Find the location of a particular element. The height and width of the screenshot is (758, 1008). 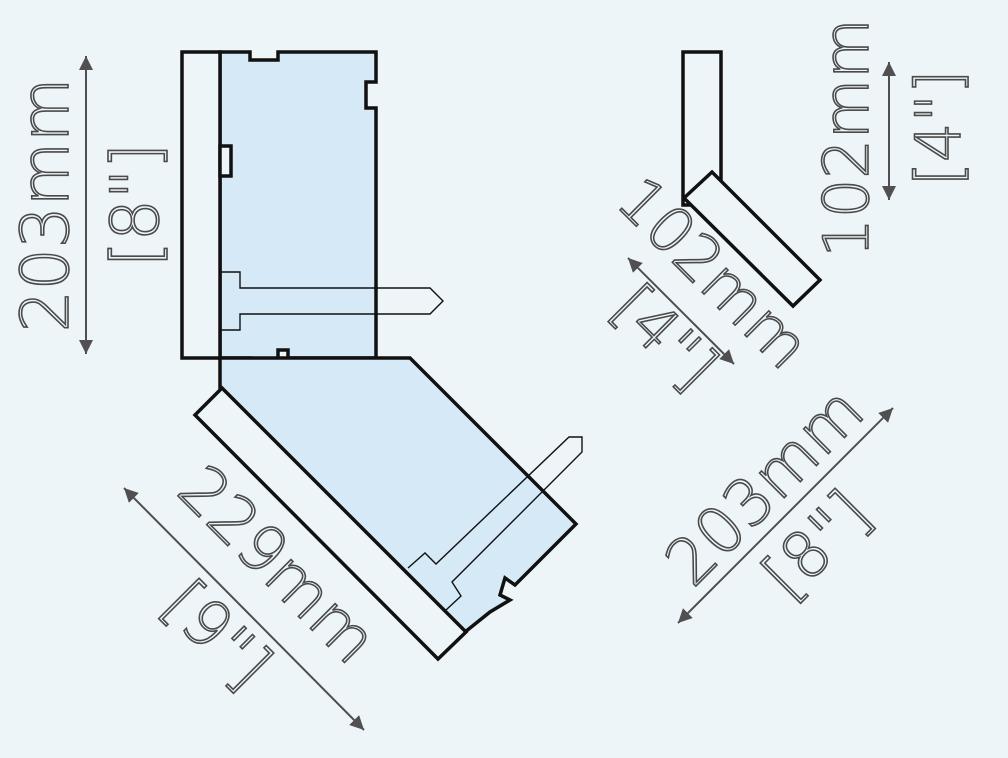

upper-strip is located at coordinates (201, 205).